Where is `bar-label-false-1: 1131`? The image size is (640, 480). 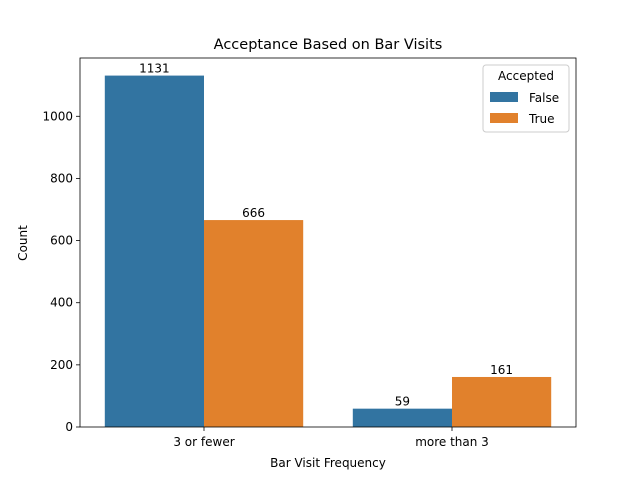
bar-label-false-1: 1131 is located at coordinates (154, 69).